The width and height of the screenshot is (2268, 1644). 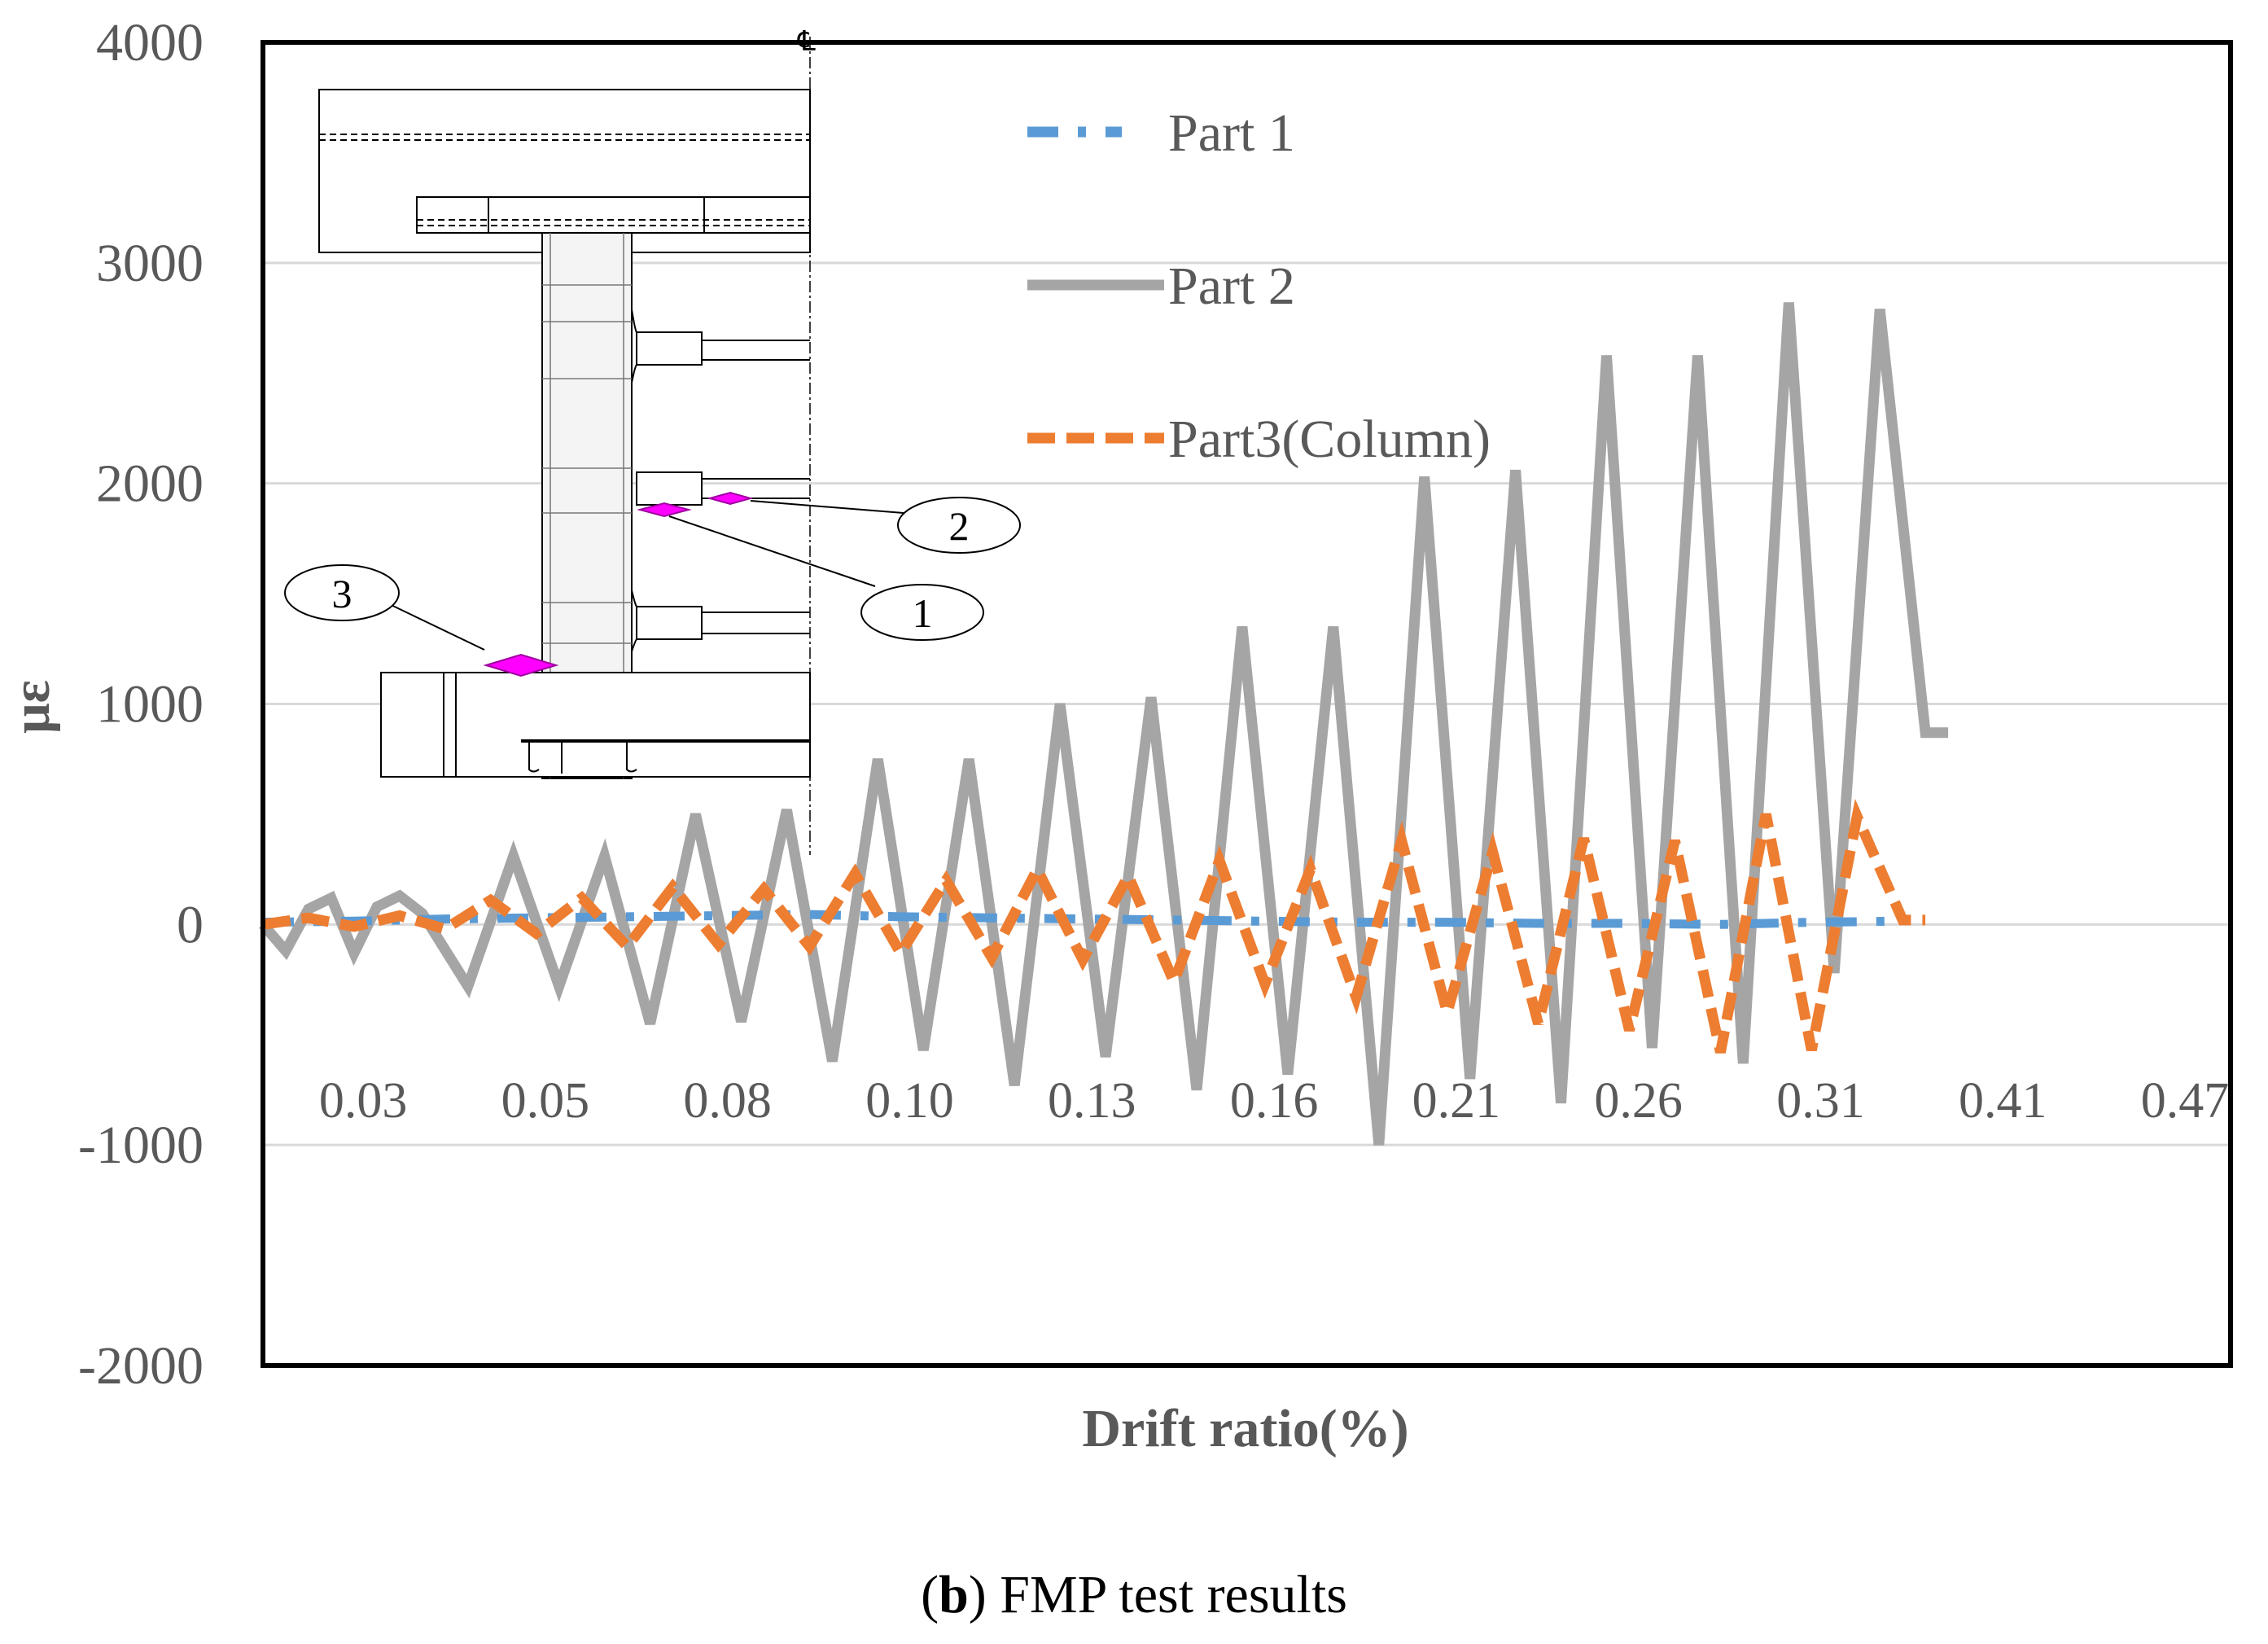 I want to click on caption-panel-letter: b, so click(x=954, y=1594).